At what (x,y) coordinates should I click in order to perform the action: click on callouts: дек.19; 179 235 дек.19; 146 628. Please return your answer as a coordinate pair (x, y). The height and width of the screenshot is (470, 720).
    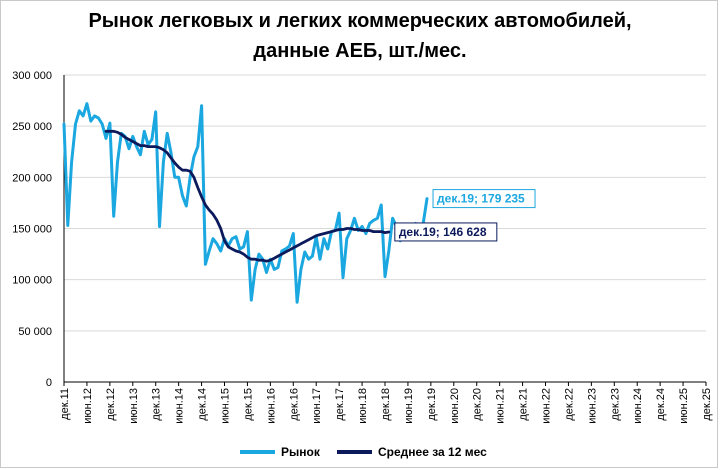
    Looking at the image, I should click on (465, 215).